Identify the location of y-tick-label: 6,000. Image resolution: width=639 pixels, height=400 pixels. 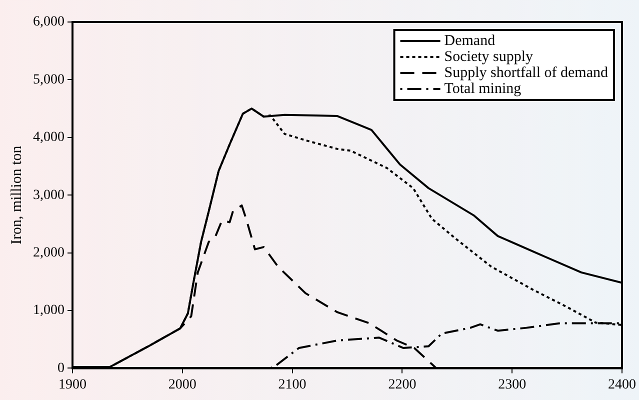
(48, 22).